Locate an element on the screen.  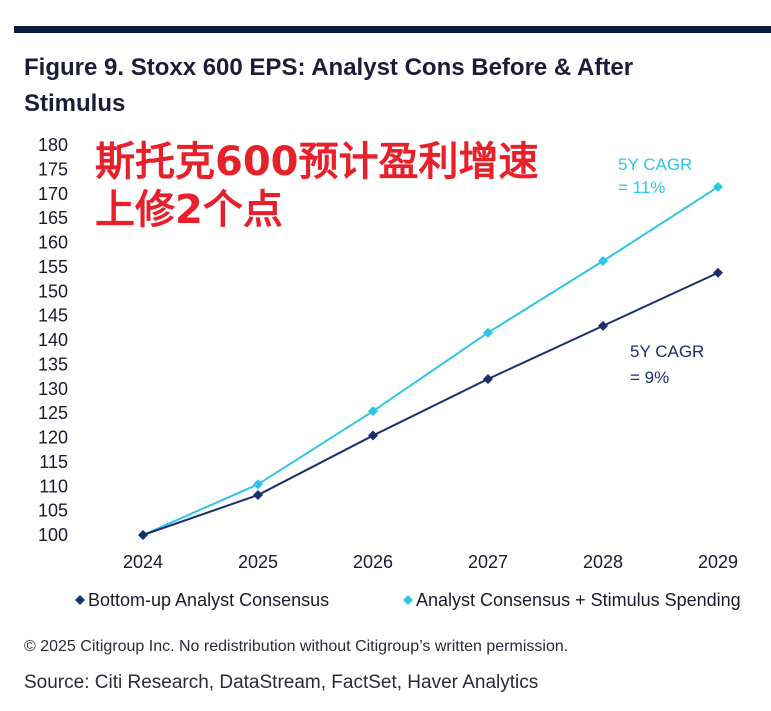
y-tick-label: 100 is located at coordinates (53, 535).